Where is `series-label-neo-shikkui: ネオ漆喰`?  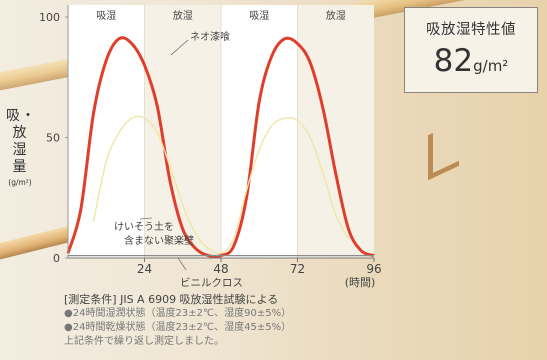 series-label-neo-shikkui: ネオ漆喰 is located at coordinates (210, 36).